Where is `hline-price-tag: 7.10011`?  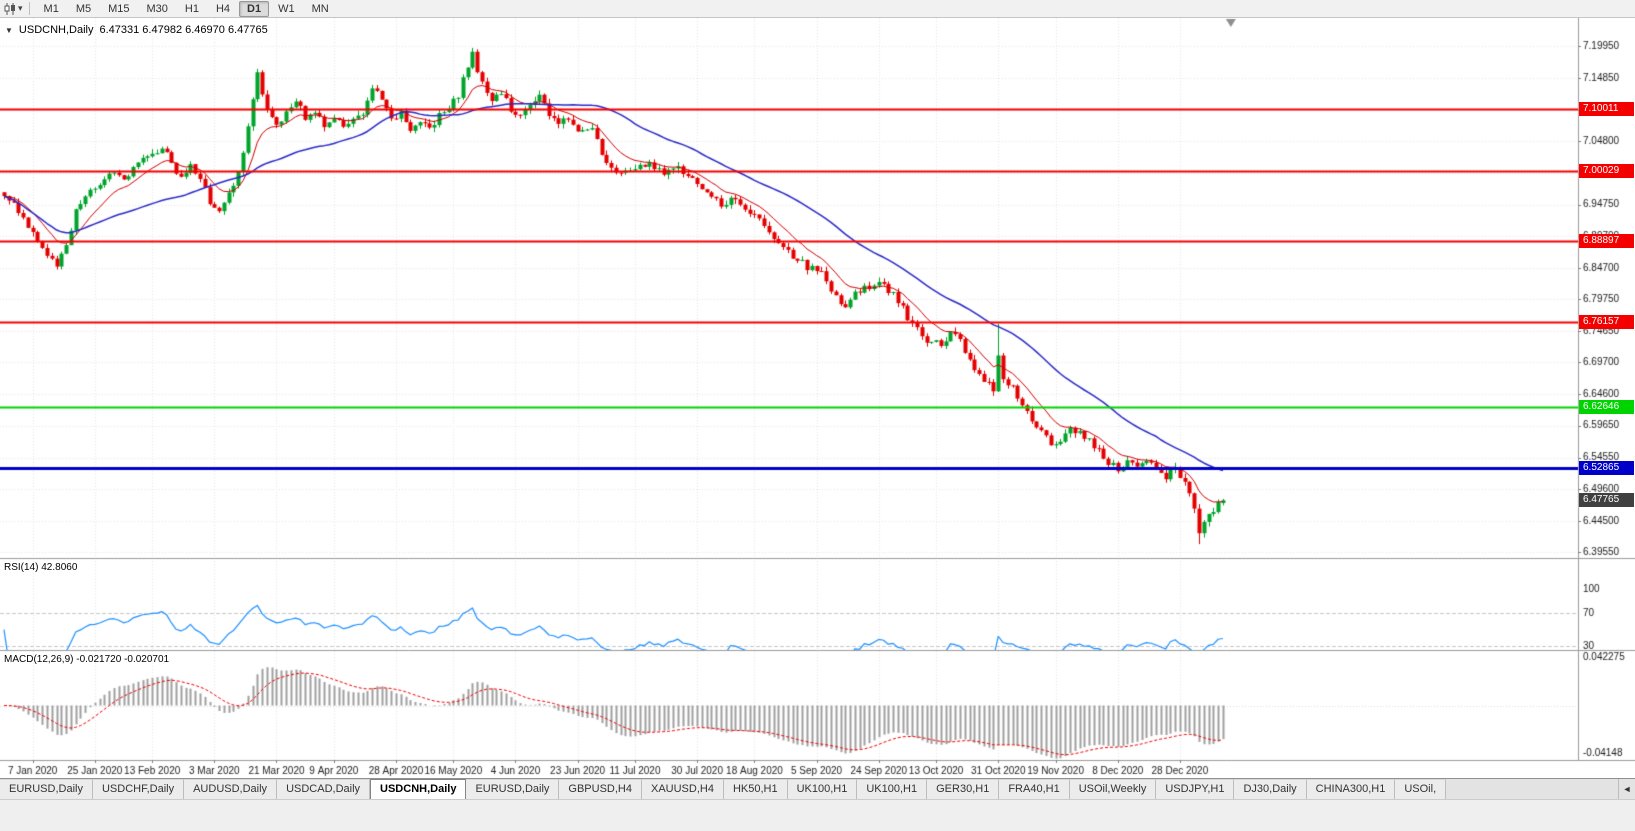 hline-price-tag: 7.10011 is located at coordinates (1606, 109).